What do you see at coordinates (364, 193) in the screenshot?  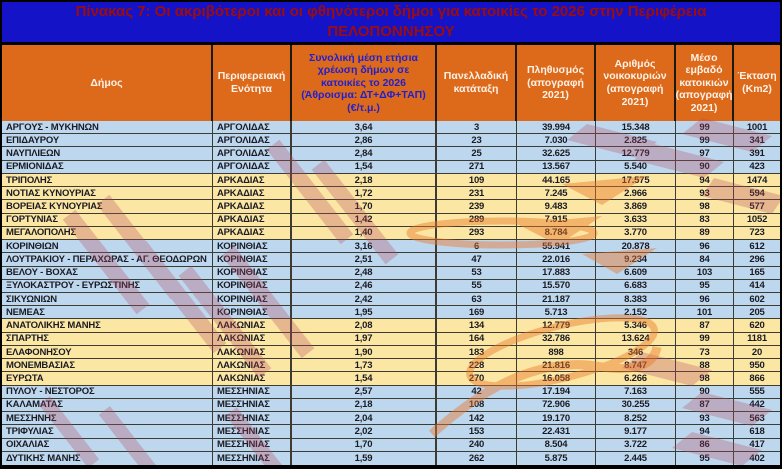 I see `cell-annual-charge: 1,72` at bounding box center [364, 193].